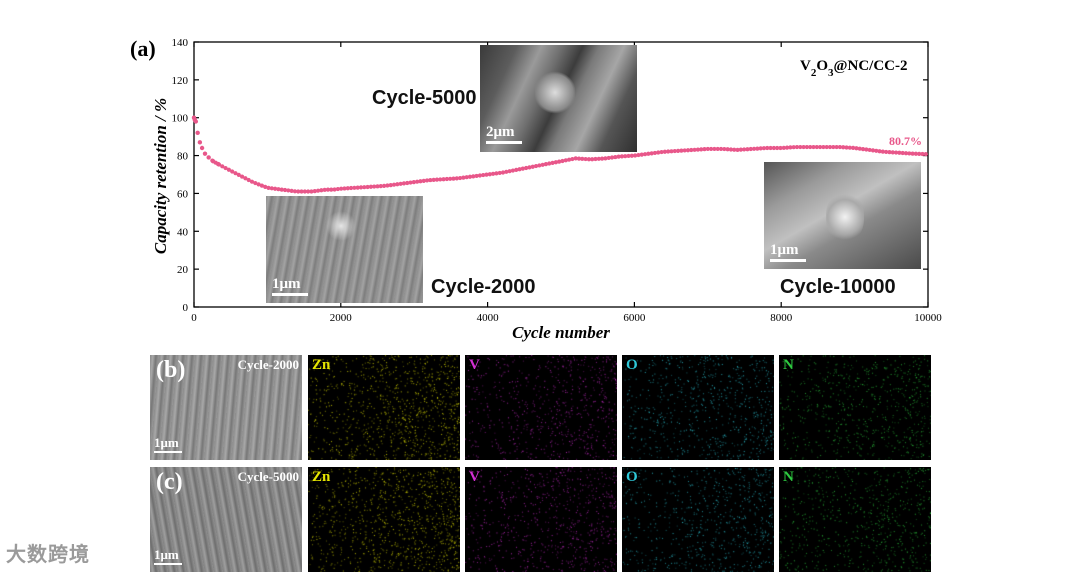 This screenshot has height=575, width=1080. What do you see at coordinates (474, 365) in the screenshot?
I see `element-label: V` at bounding box center [474, 365].